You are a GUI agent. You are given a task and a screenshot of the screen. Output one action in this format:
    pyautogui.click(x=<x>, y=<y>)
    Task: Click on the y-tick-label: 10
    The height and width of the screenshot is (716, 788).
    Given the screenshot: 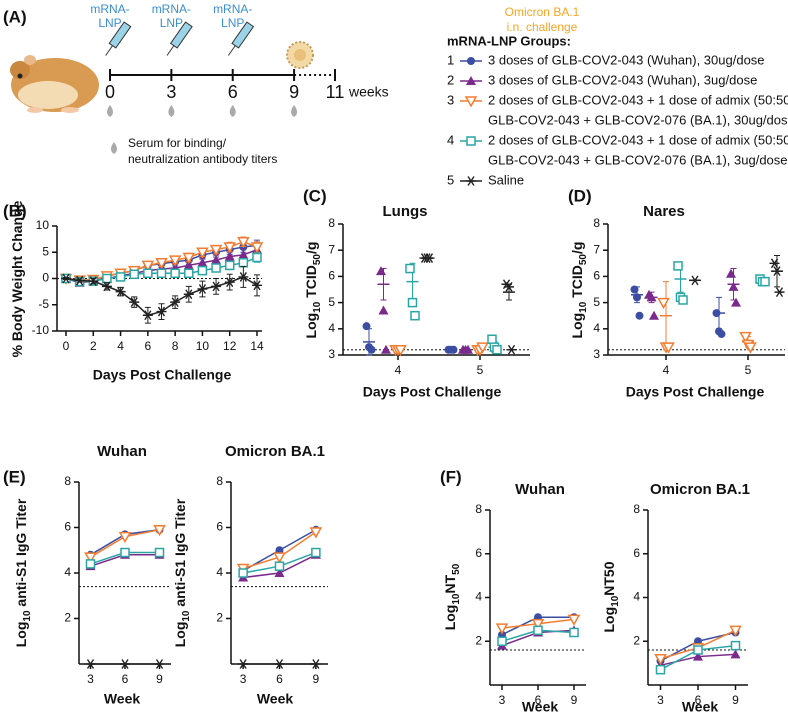 What is the action you would take?
    pyautogui.click(x=43, y=225)
    